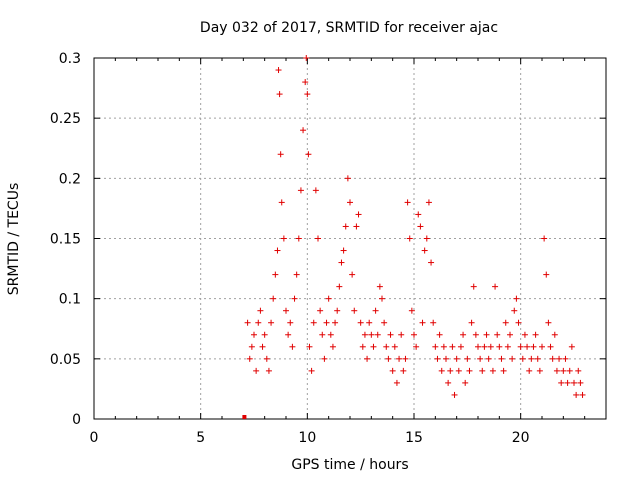  I want to click on x-tick-label: 15, so click(414, 438).